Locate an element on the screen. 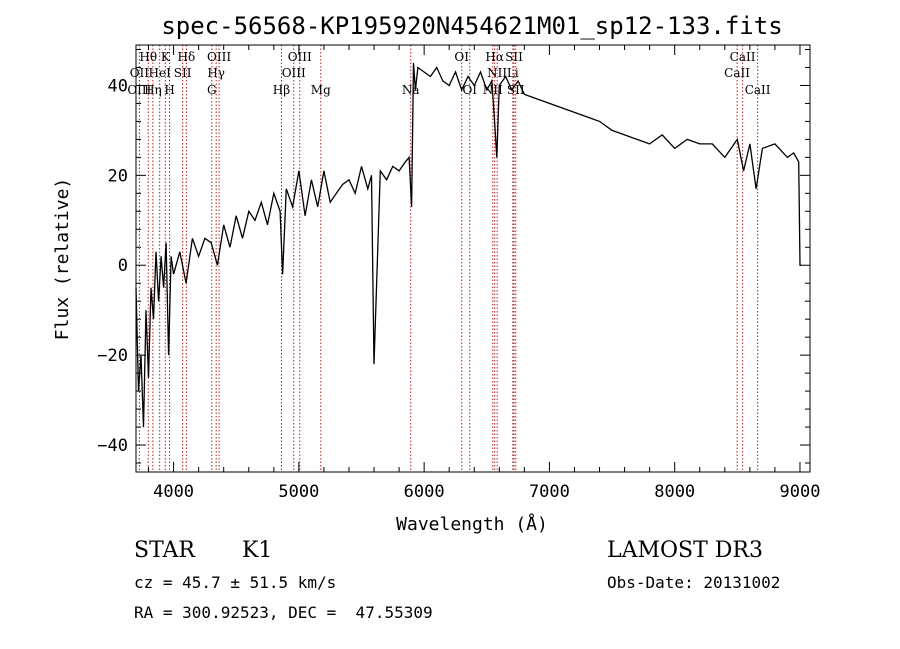 Image resolution: width=900 pixels, height=649 pixels. line-label: OII is located at coordinates (140, 73).